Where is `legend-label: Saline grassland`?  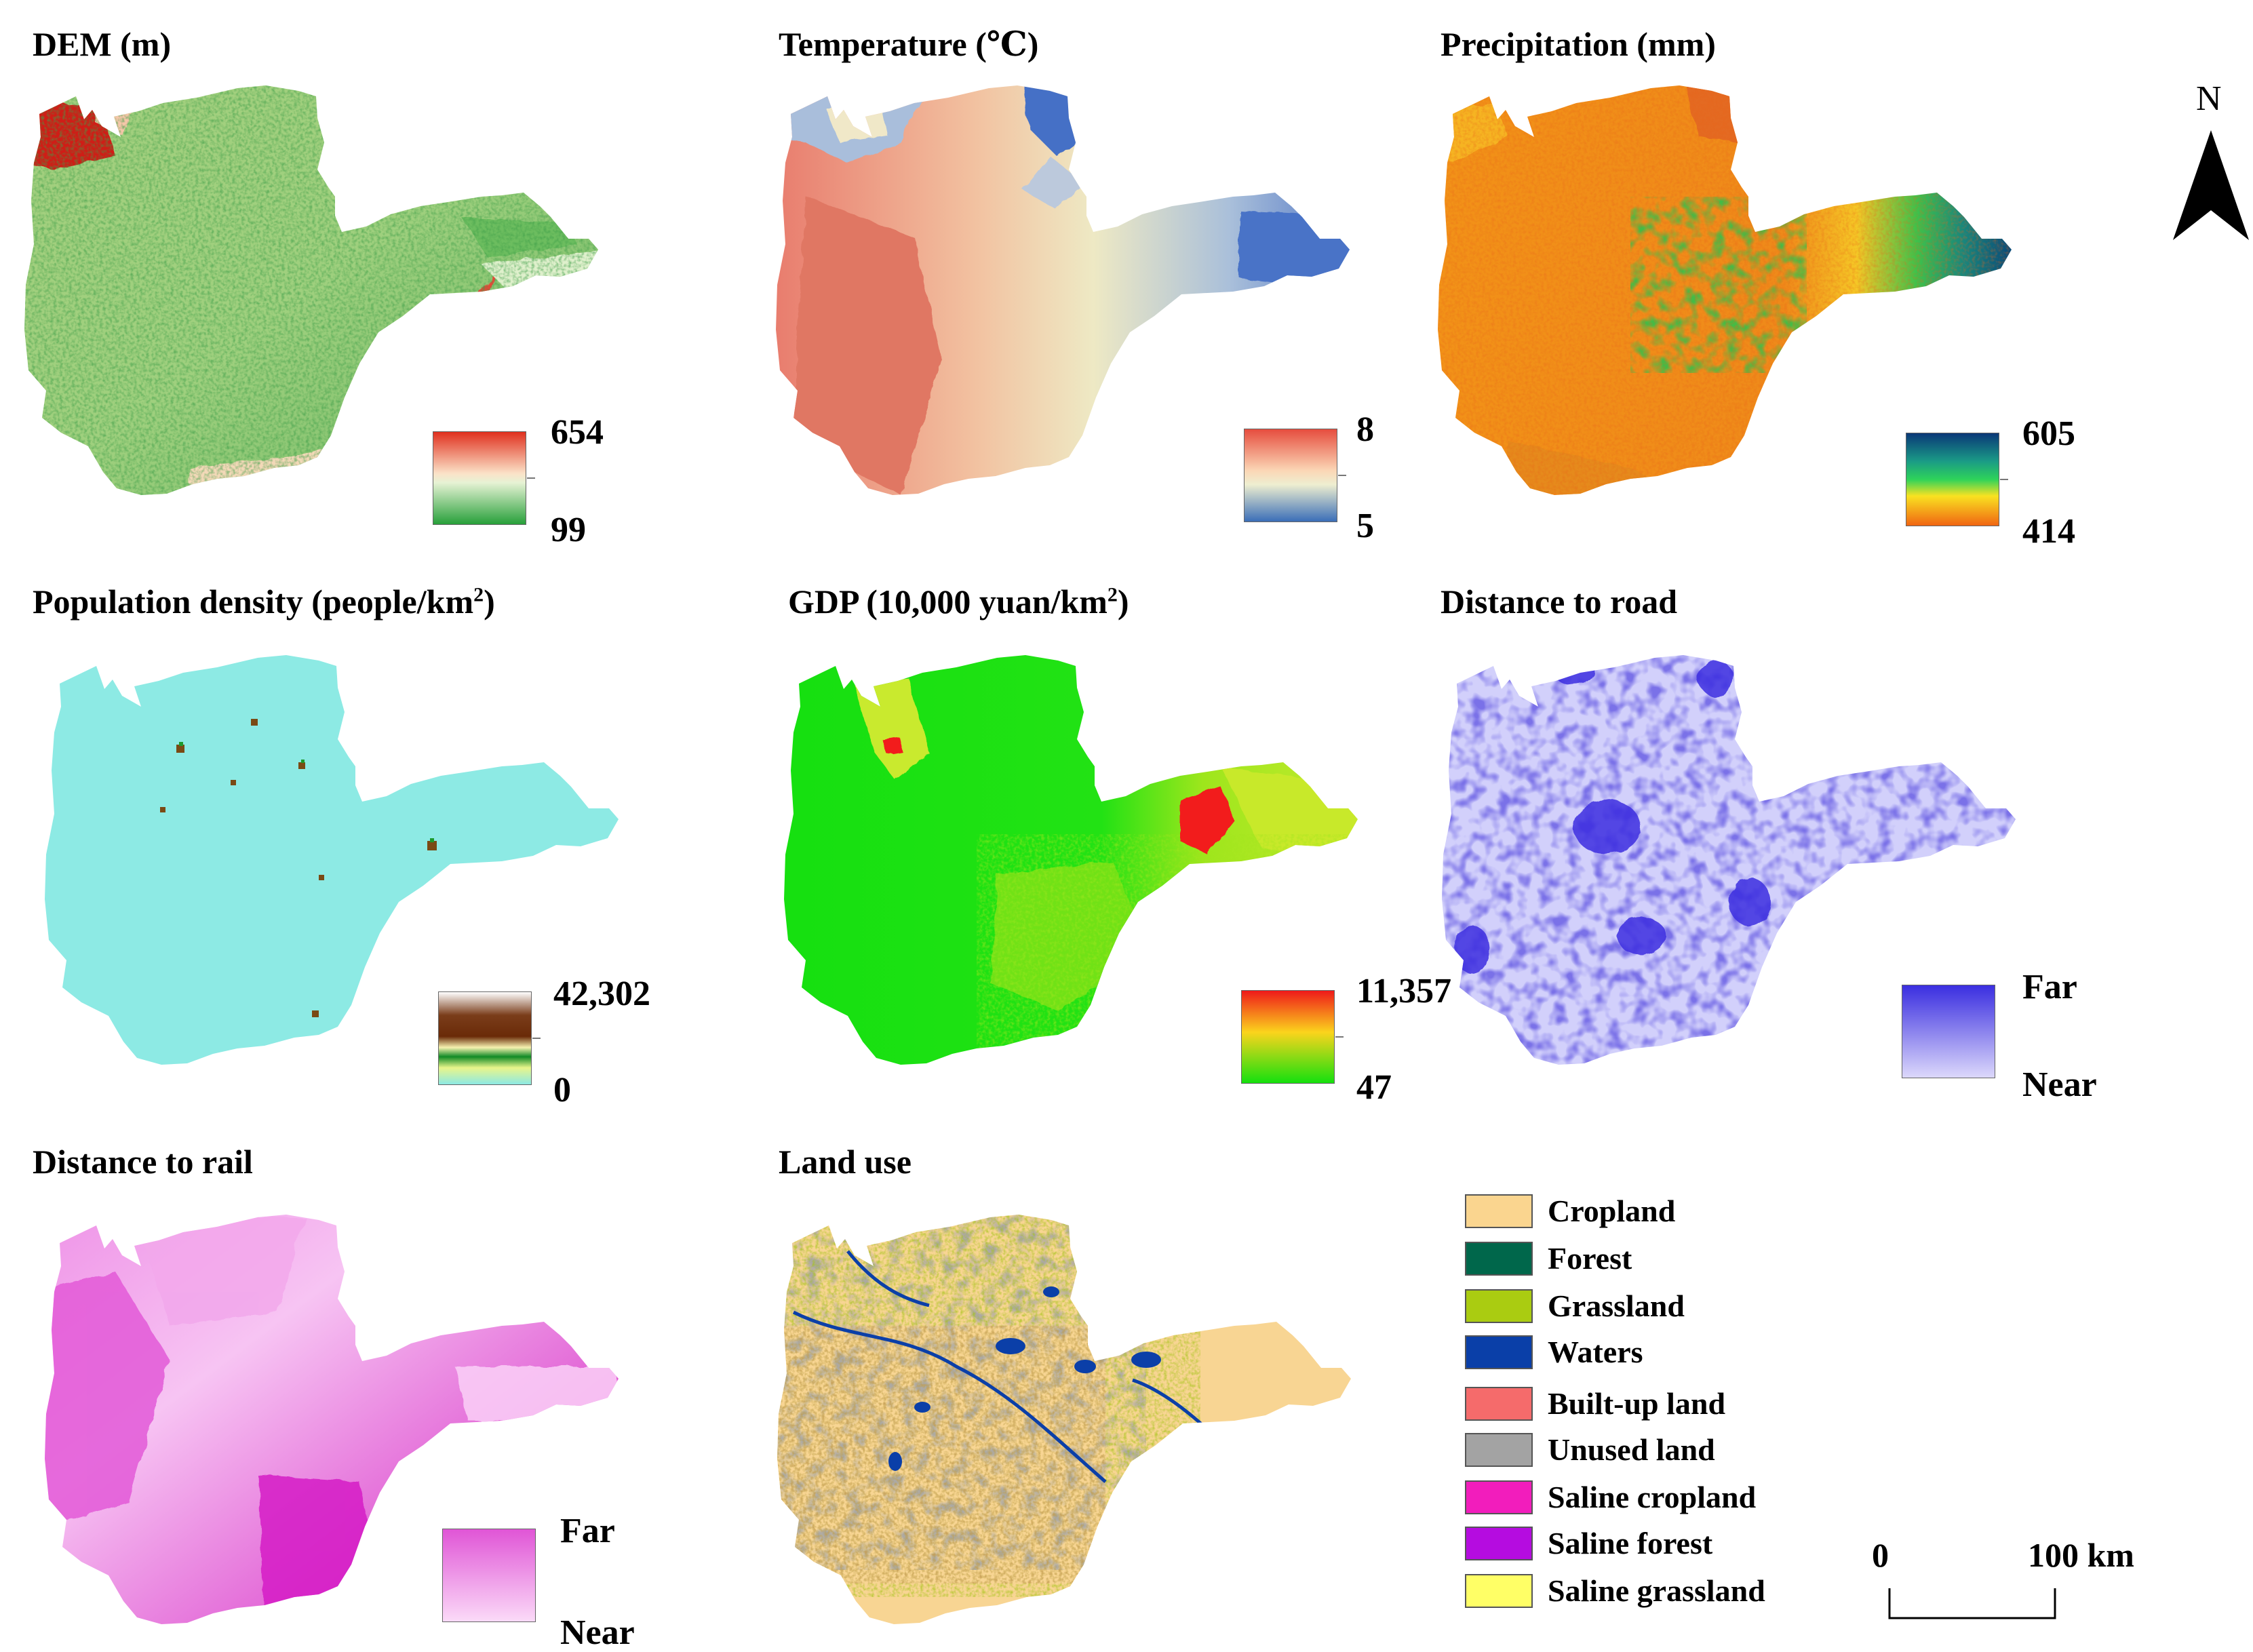 legend-label: Saline grassland is located at coordinates (1656, 1590).